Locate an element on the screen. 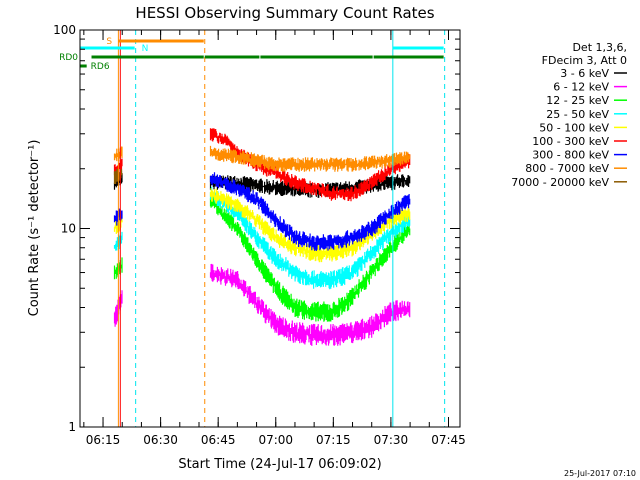 Image resolution: width=640 pixels, height=480 pixels. x-tick-label-3: 07:00 is located at coordinates (275, 440).